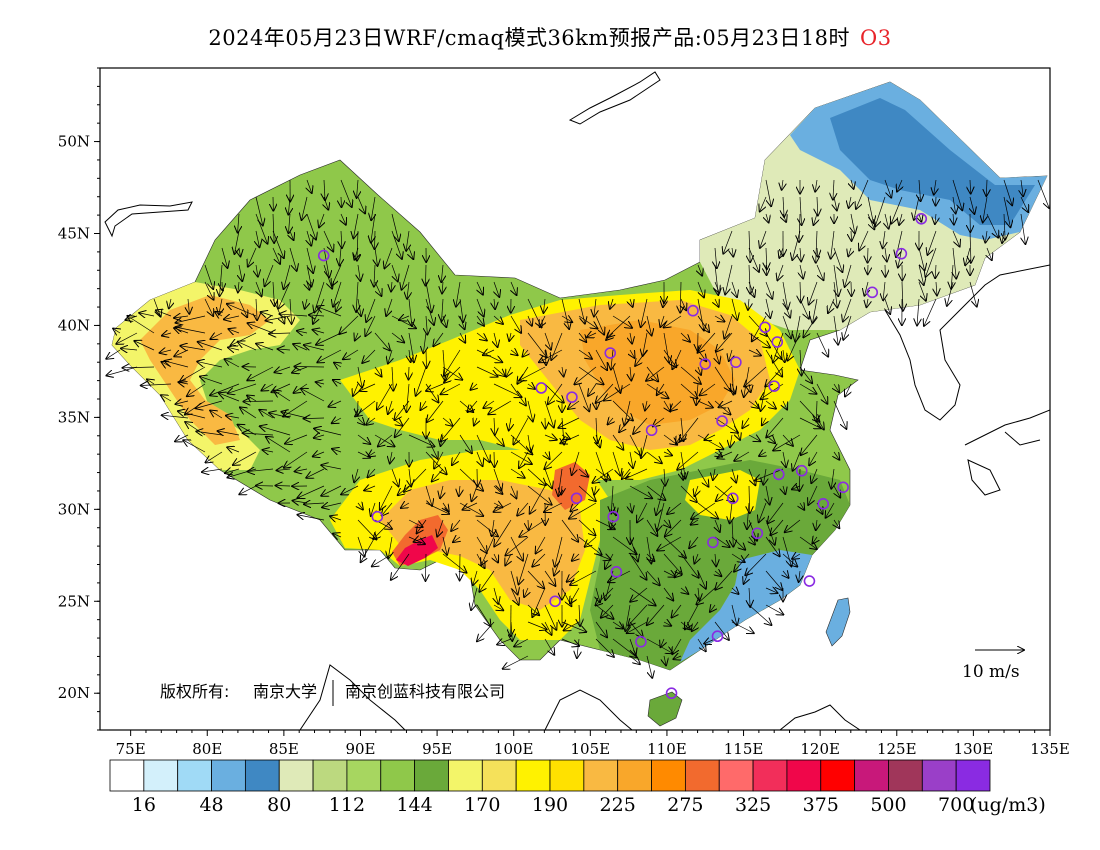 This screenshot has width=1100, height=850. What do you see at coordinates (74, 509) in the screenshot?
I see `lat-tick-label: 30N` at bounding box center [74, 509].